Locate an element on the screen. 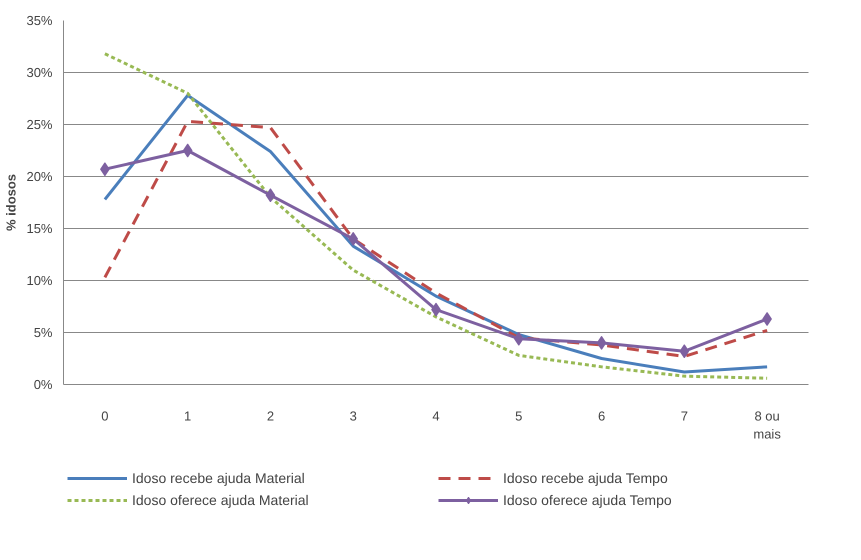 The image size is (861, 560). legend-label: Idoso oferece ajuda Material is located at coordinates (221, 500).